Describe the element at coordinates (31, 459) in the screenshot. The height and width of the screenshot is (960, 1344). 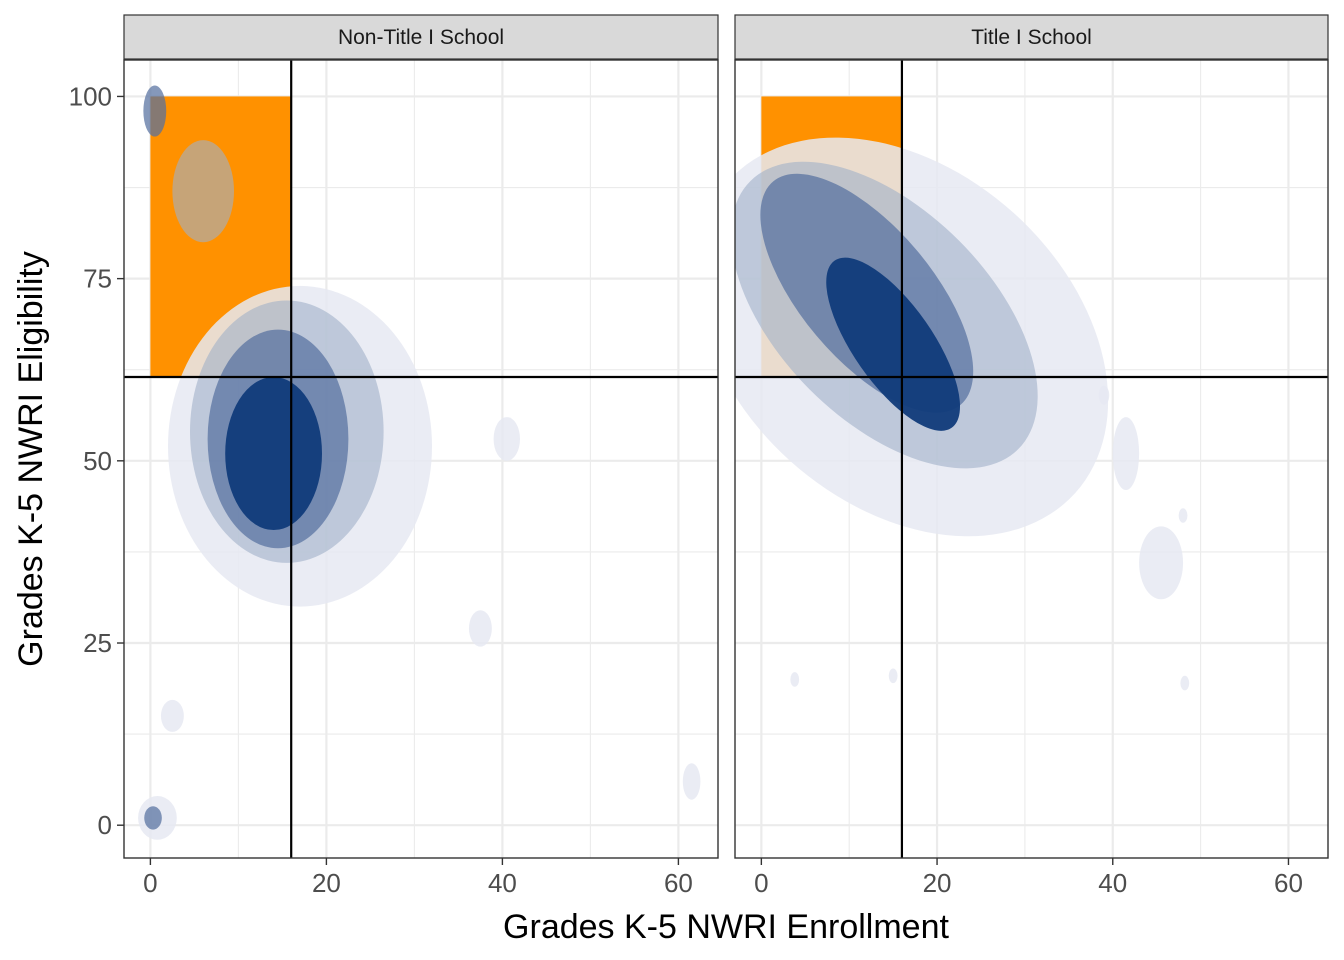
I see `y-axis-title: Grades K-5 NWRI Eligibility` at that location.